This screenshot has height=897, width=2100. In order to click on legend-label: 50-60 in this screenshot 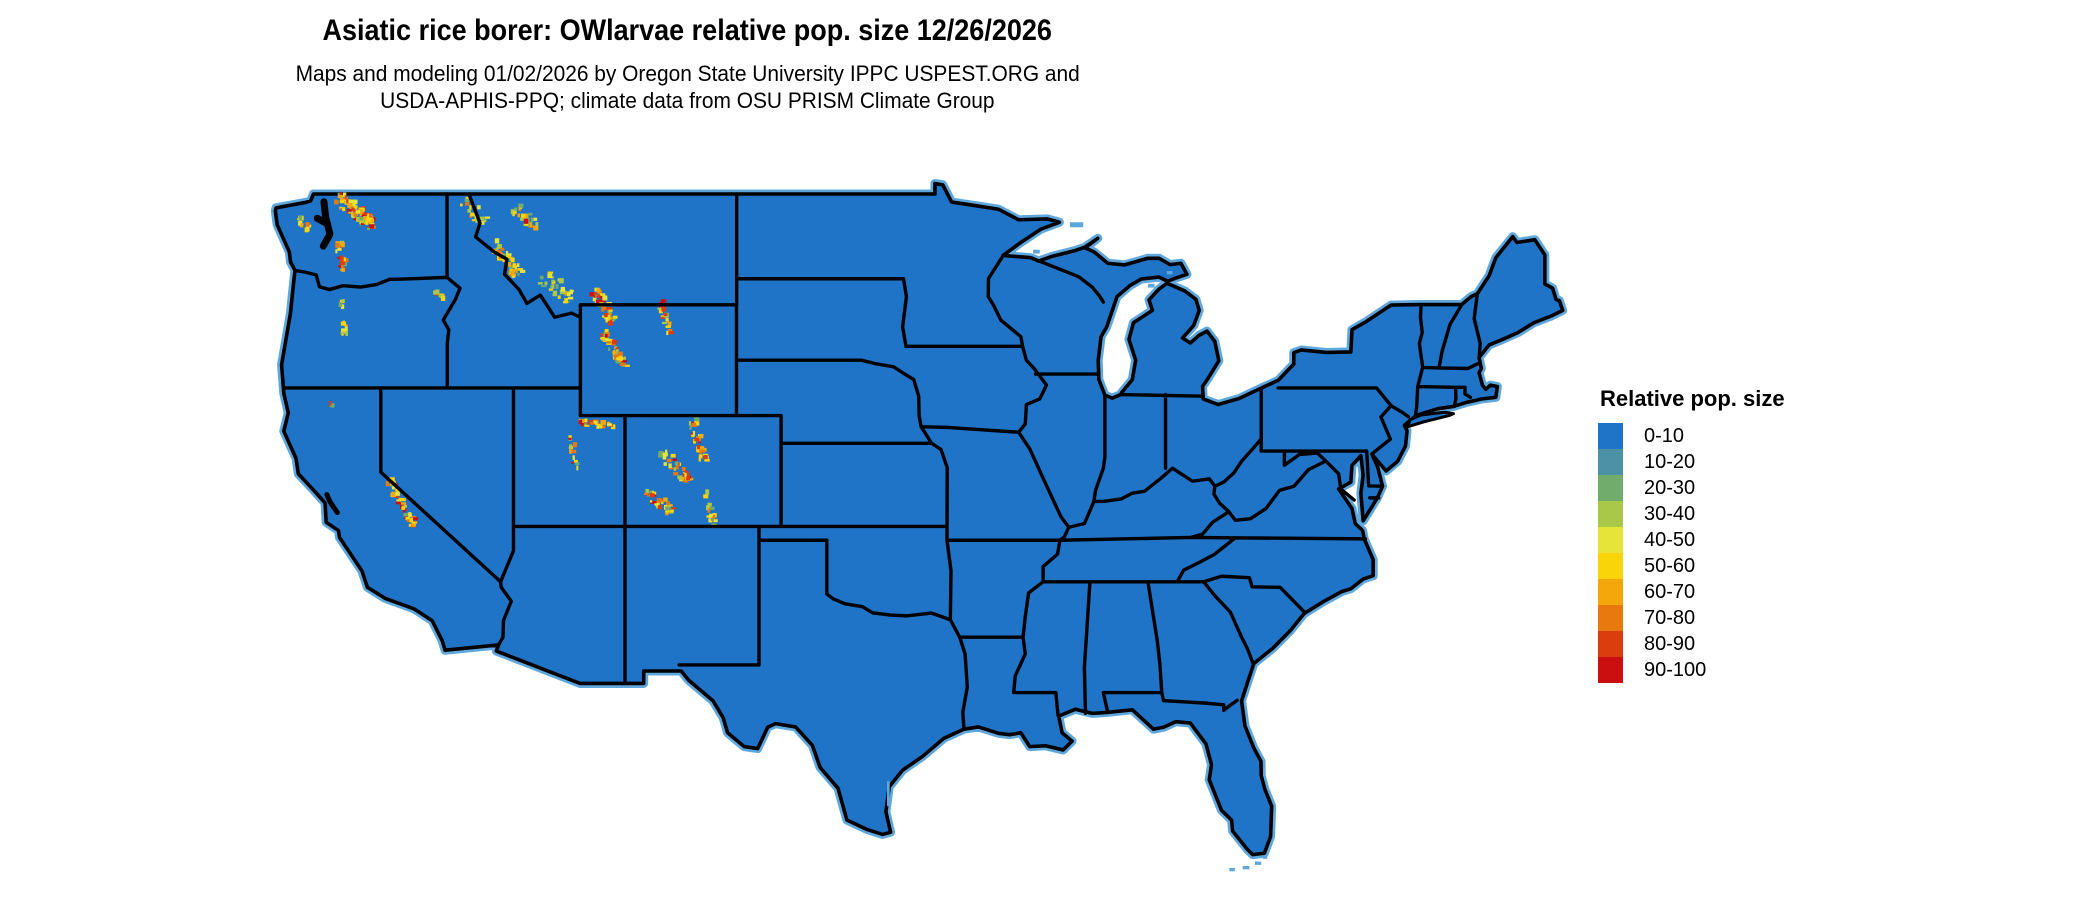, I will do `click(1670, 565)`.